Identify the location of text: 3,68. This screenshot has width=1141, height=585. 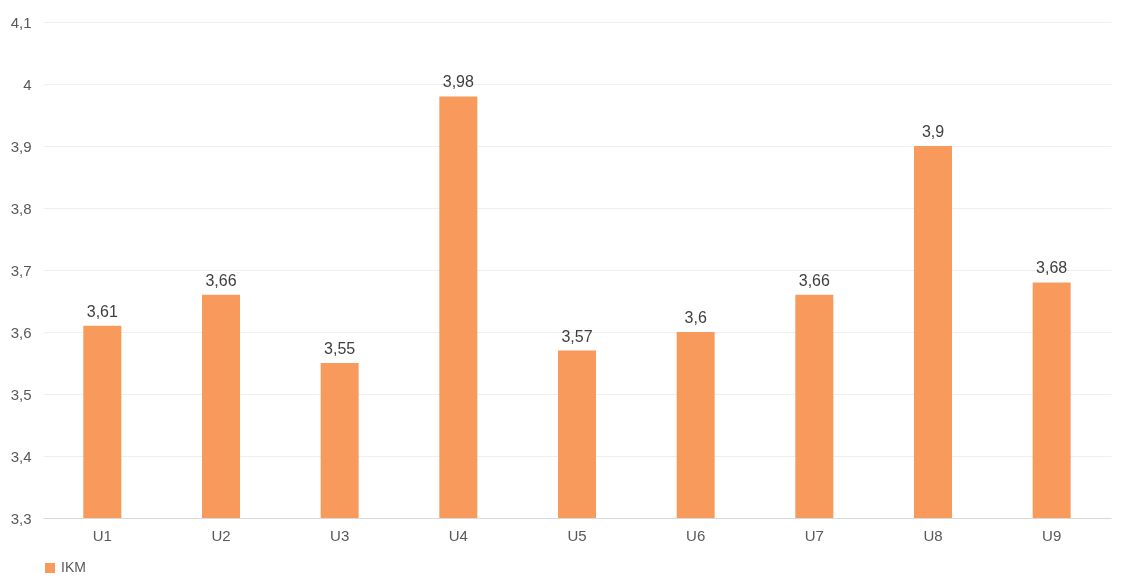
(1052, 268).